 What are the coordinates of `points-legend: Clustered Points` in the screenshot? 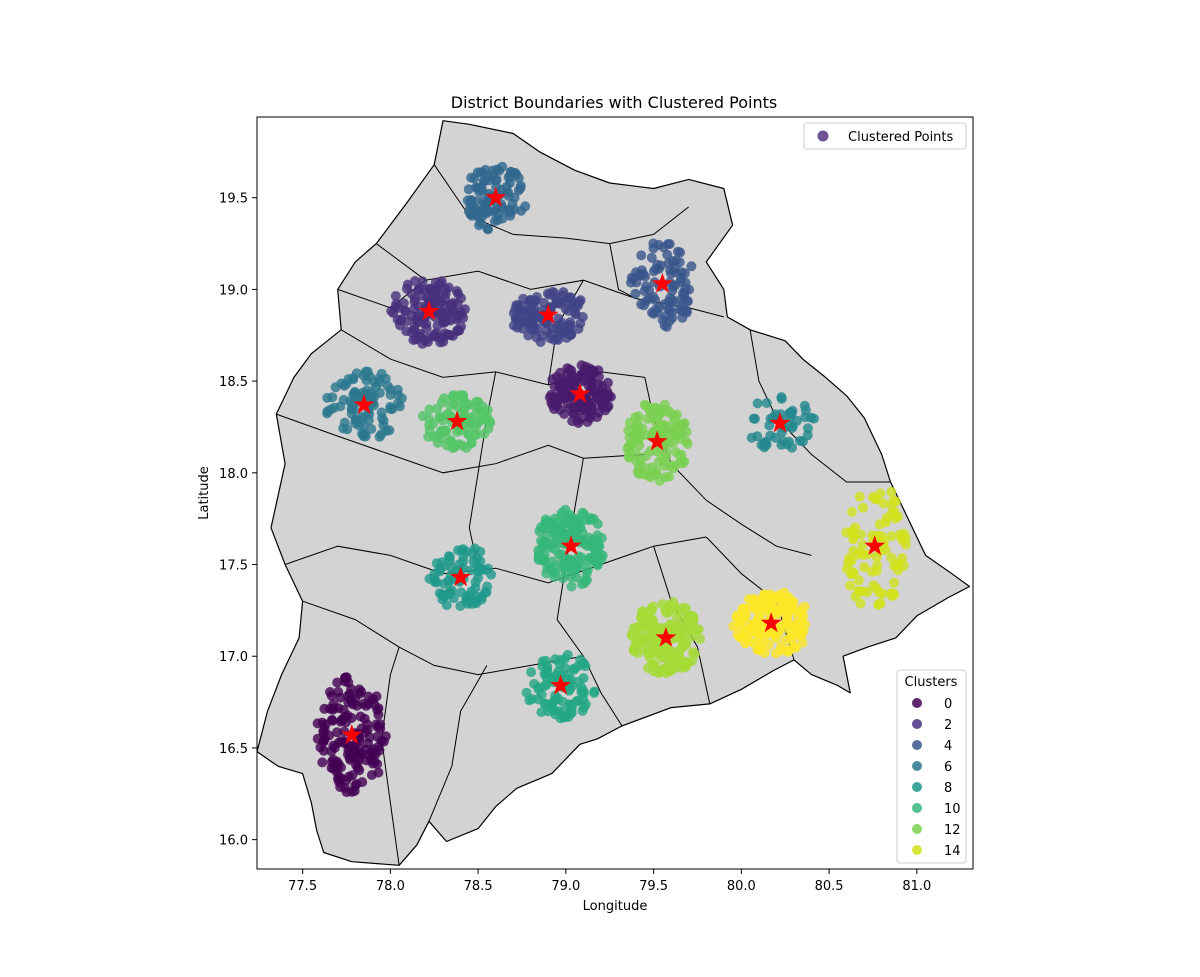 It's located at (885, 136).